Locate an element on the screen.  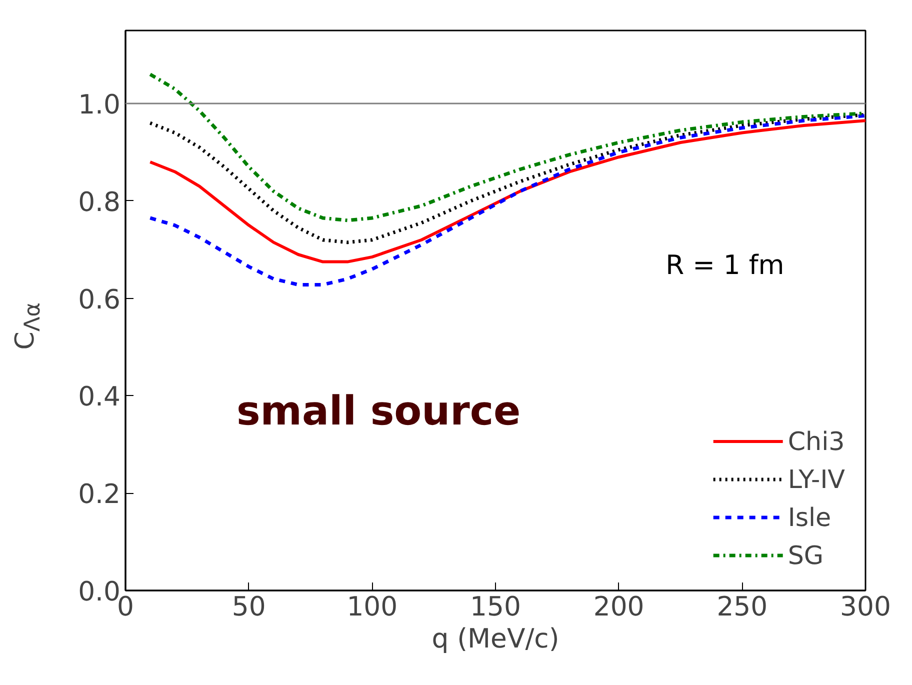
y-tick-label: 1.0 is located at coordinates (99, 105).